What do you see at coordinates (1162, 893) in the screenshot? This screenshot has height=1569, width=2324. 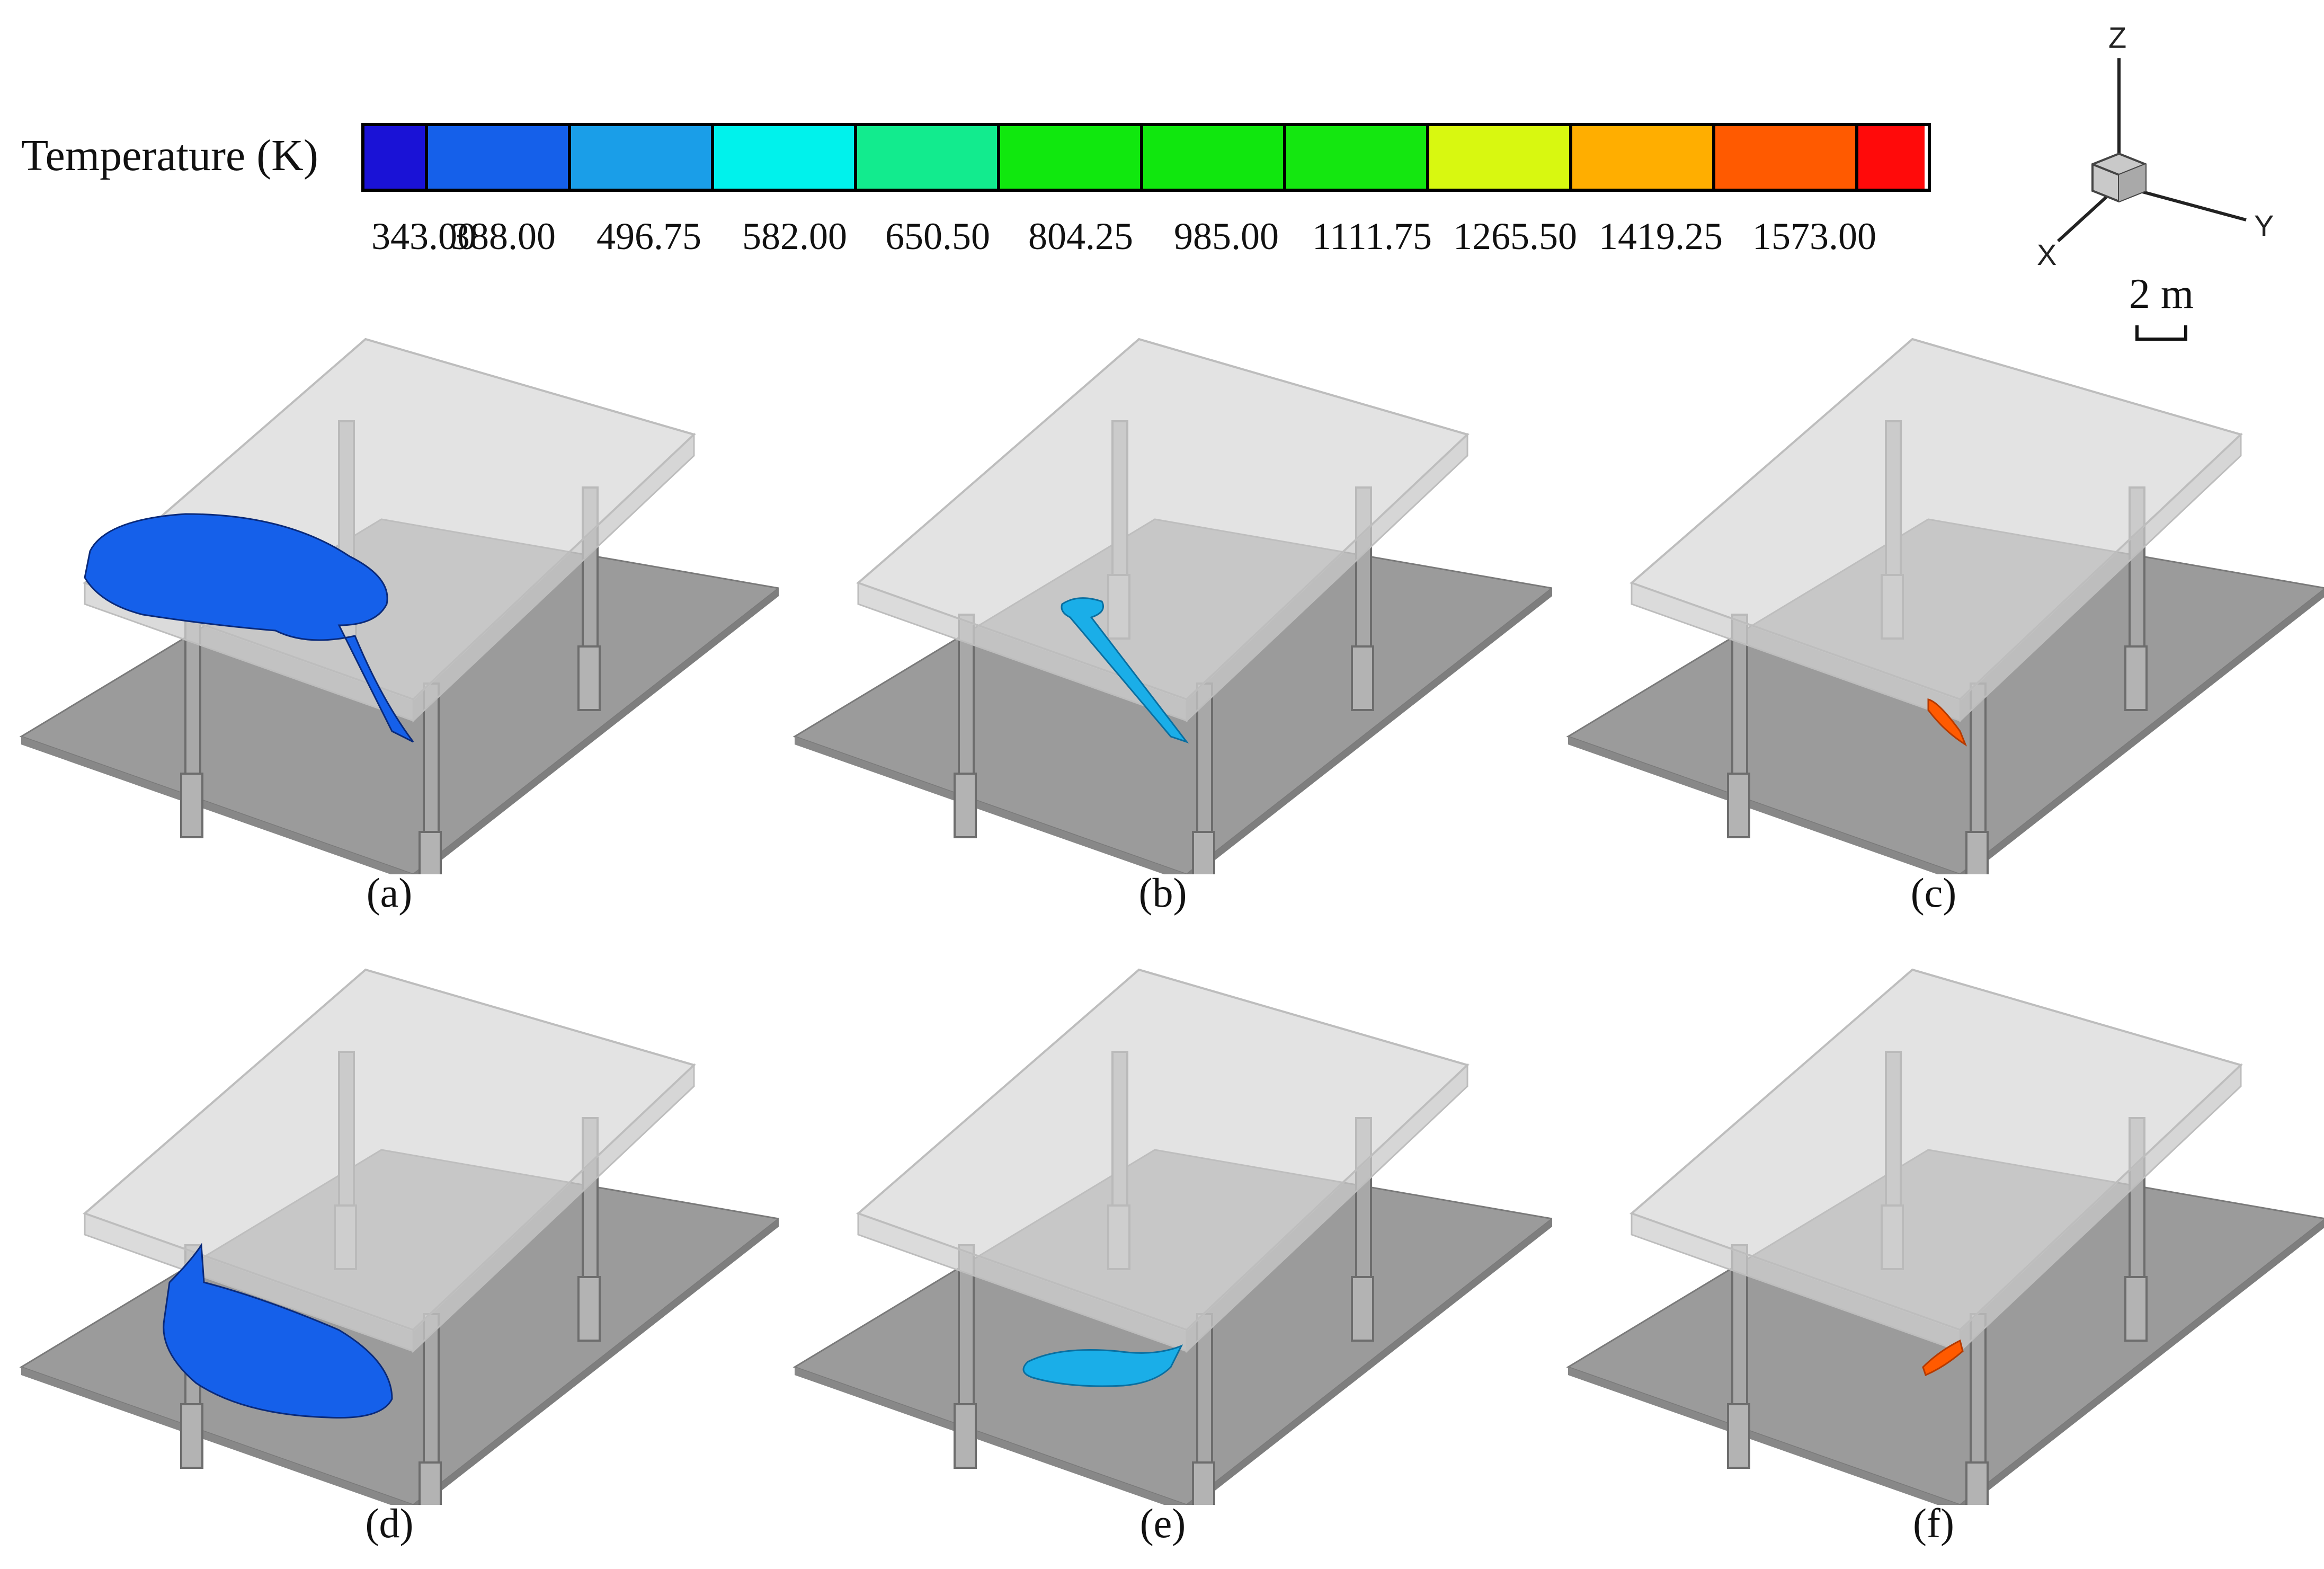 I see `panel-caption: (b)` at bounding box center [1162, 893].